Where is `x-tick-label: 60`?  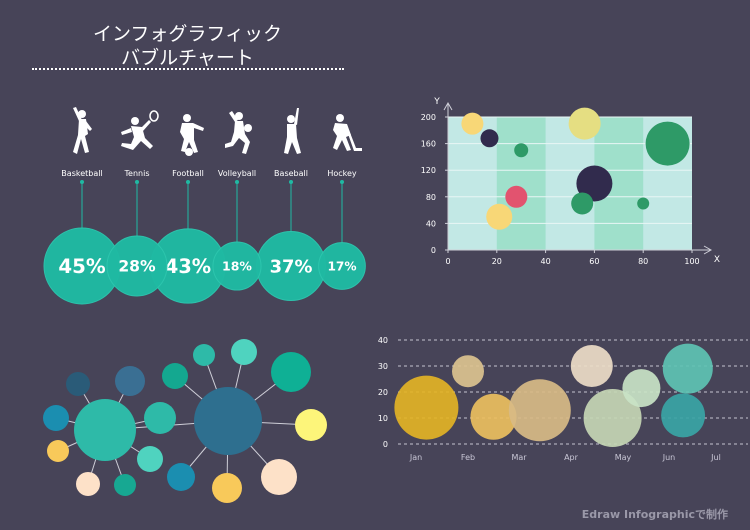
x-tick-label: 60 is located at coordinates (594, 261).